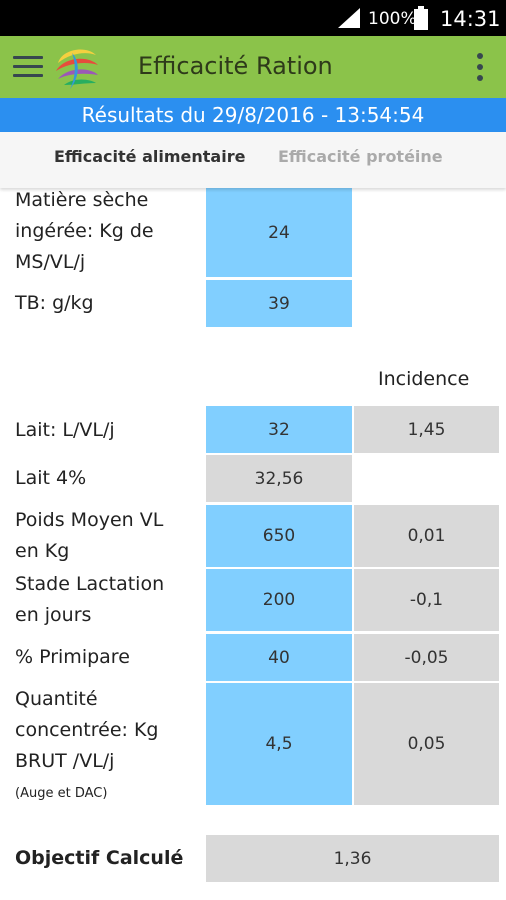  I want to click on tb-input: 39, so click(279, 303).